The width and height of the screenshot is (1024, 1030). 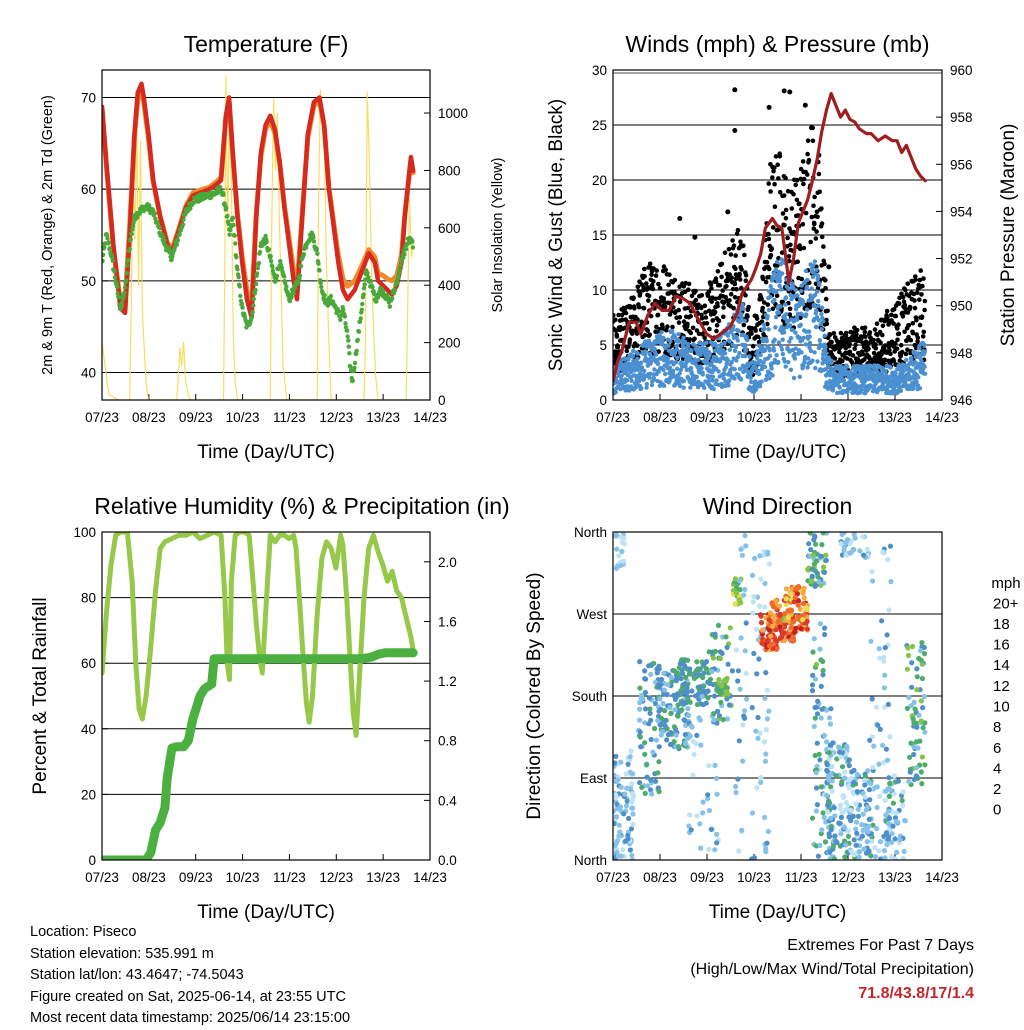 I want to click on wind-left-axis-tick-label: 25, so click(x=599, y=125).